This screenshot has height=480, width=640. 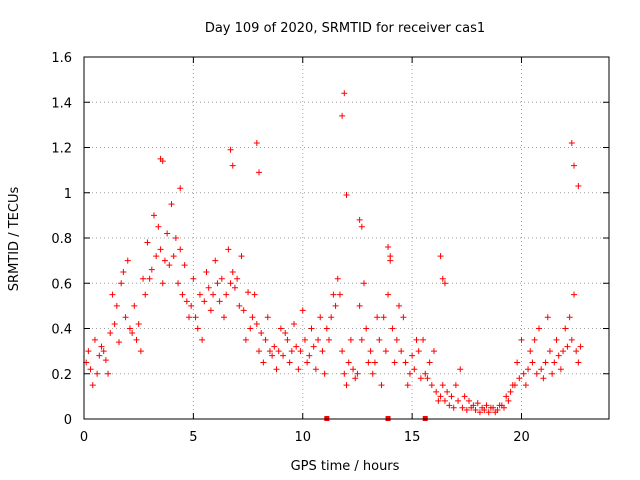 What do you see at coordinates (61, 149) in the screenshot?
I see `y-tick-label: 1.2` at bounding box center [61, 149].